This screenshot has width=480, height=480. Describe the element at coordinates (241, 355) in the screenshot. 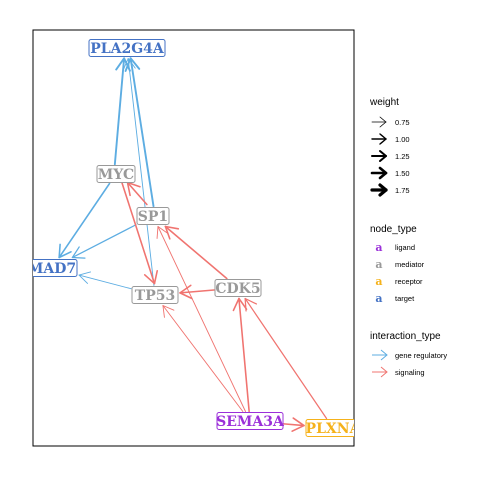

I see `edge-sema3a-to-cdk5` at that location.